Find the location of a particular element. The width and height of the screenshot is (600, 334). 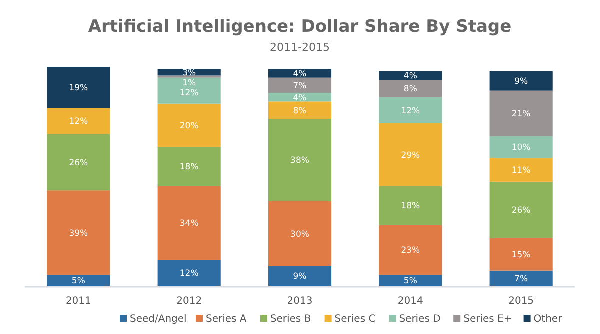

x-tick-label: 2014 is located at coordinates (411, 301).